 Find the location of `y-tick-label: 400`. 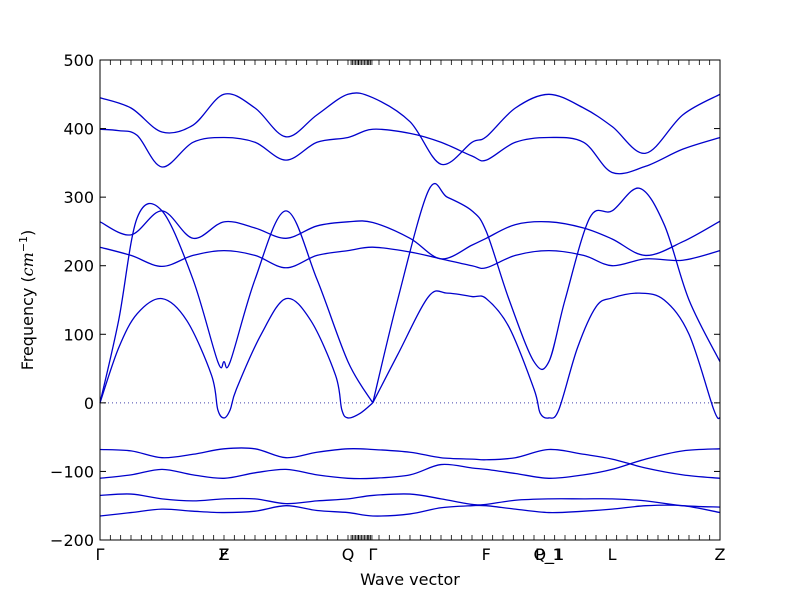

y-tick-label: 400 is located at coordinates (78, 129).